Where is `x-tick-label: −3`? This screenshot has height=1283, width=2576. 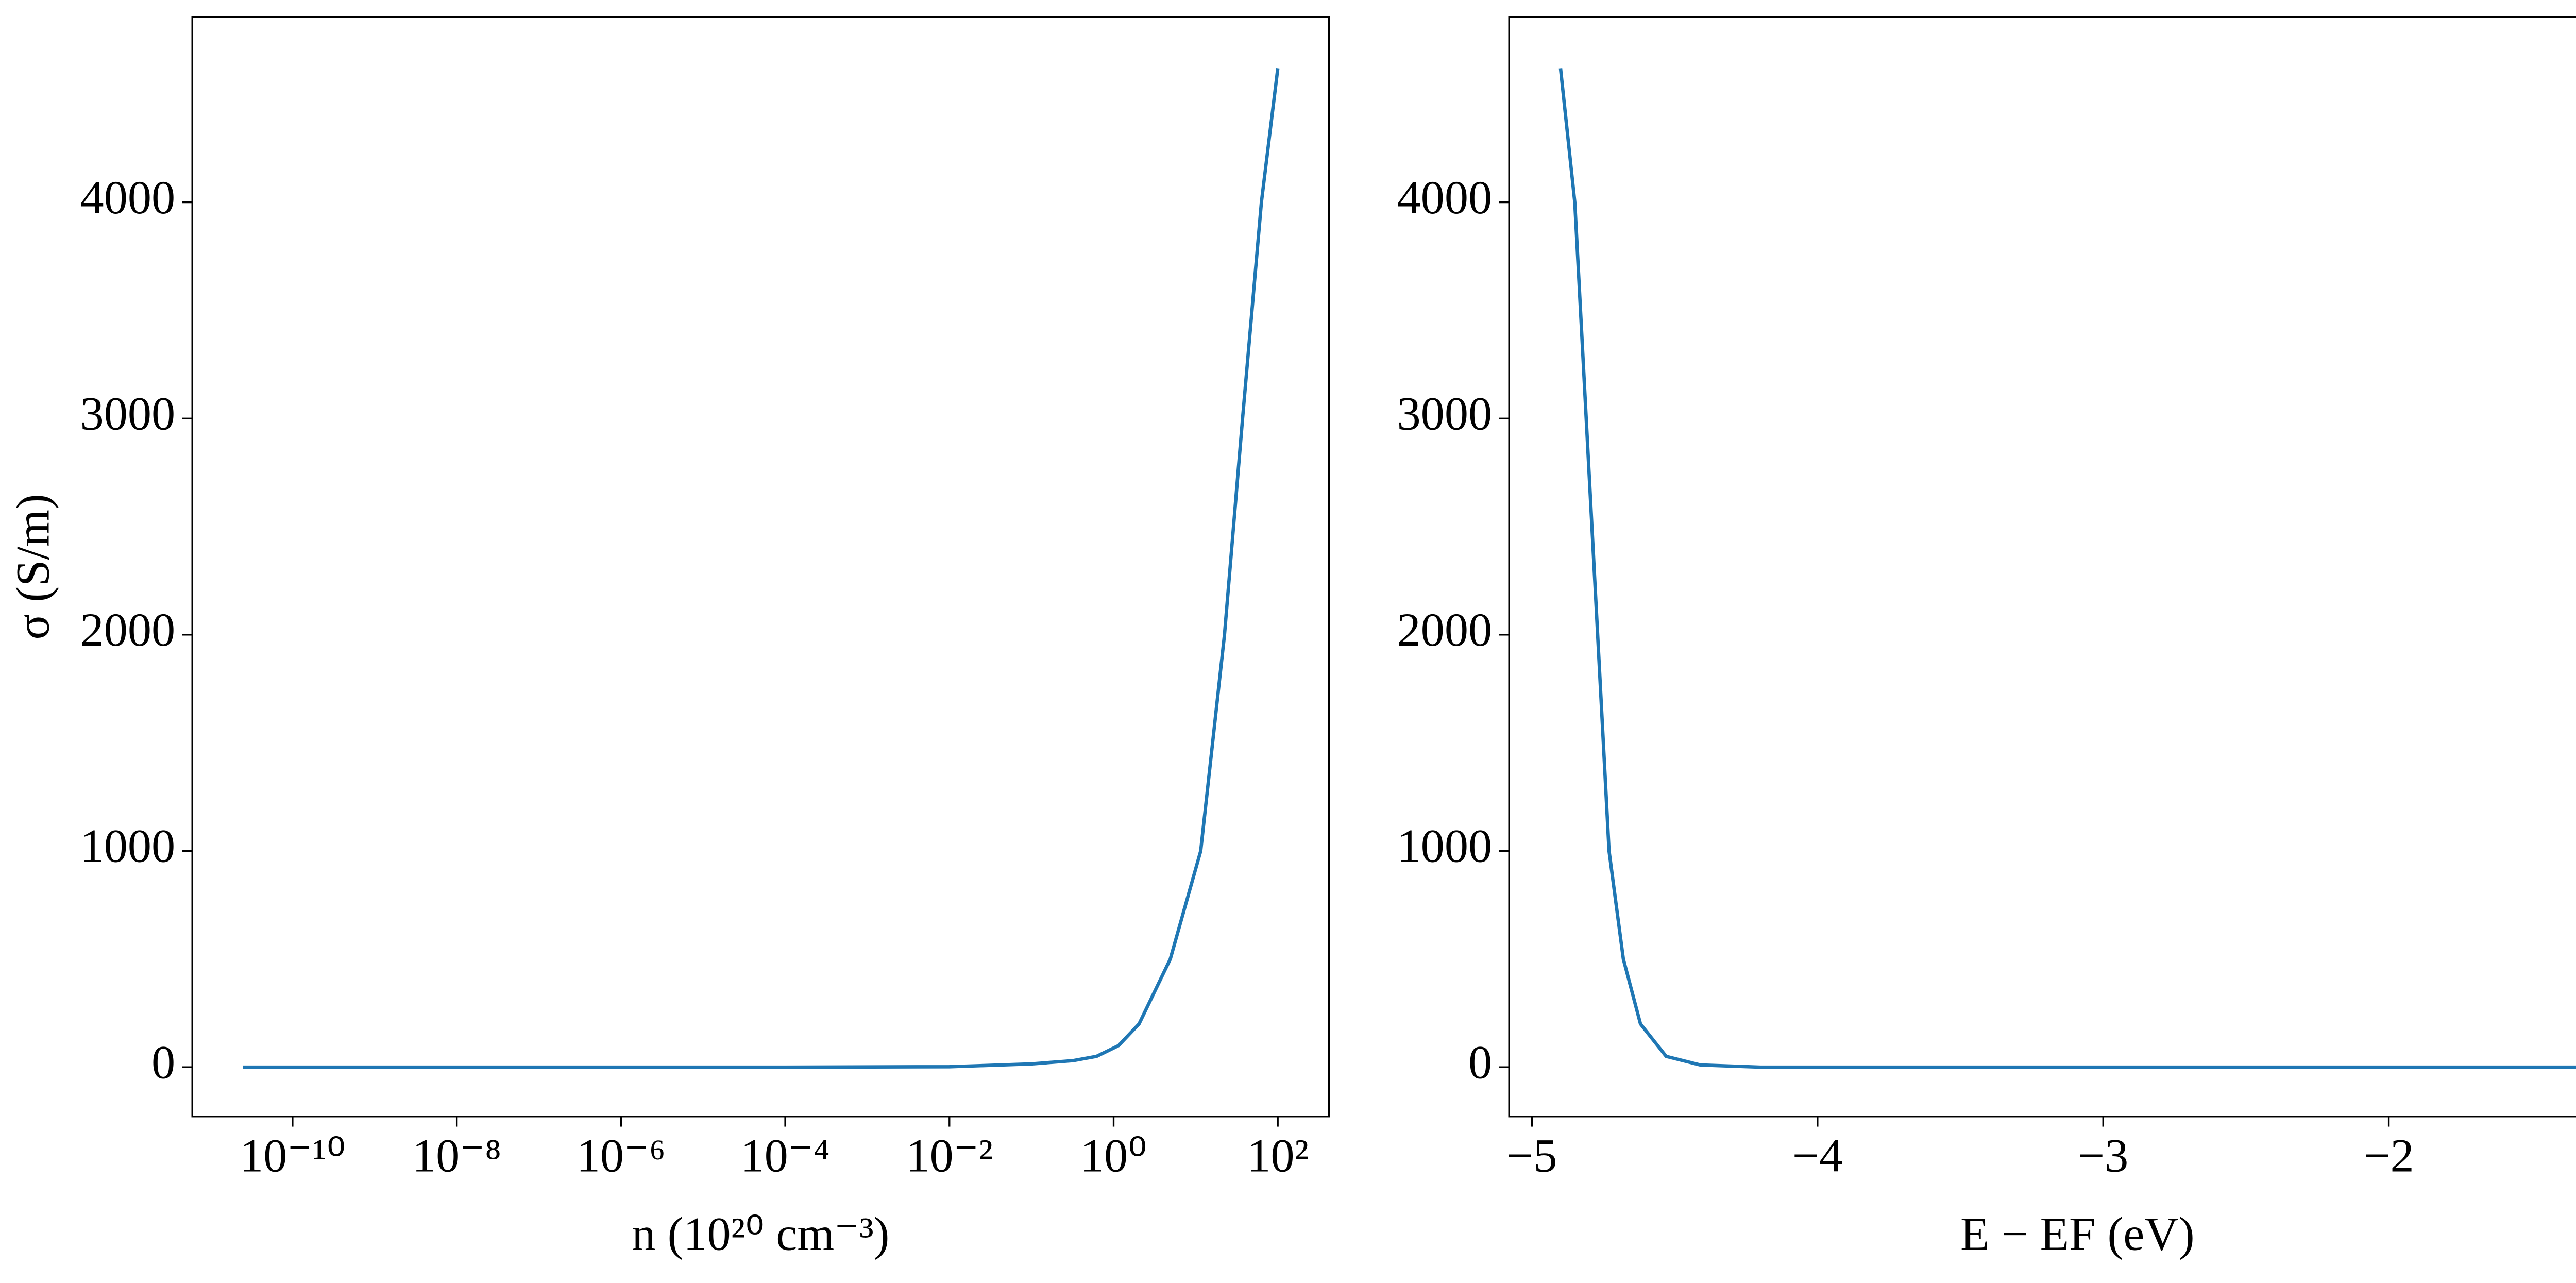
x-tick-label: −3 is located at coordinates (2103, 1155).